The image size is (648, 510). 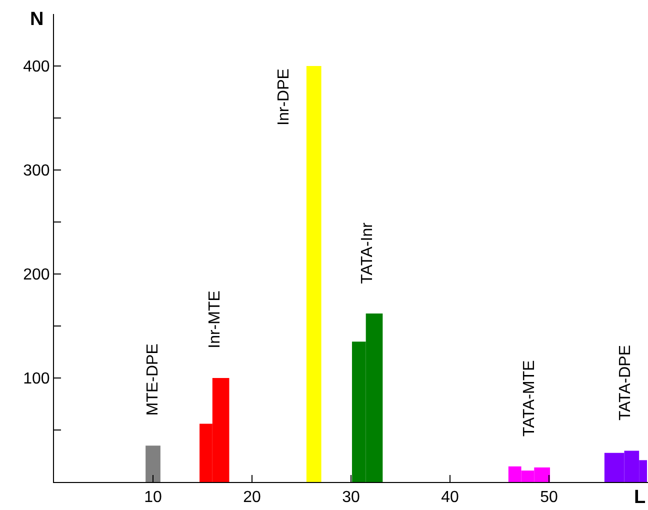 What do you see at coordinates (549, 497) in the screenshot?
I see `x-tick-label: 50` at bounding box center [549, 497].